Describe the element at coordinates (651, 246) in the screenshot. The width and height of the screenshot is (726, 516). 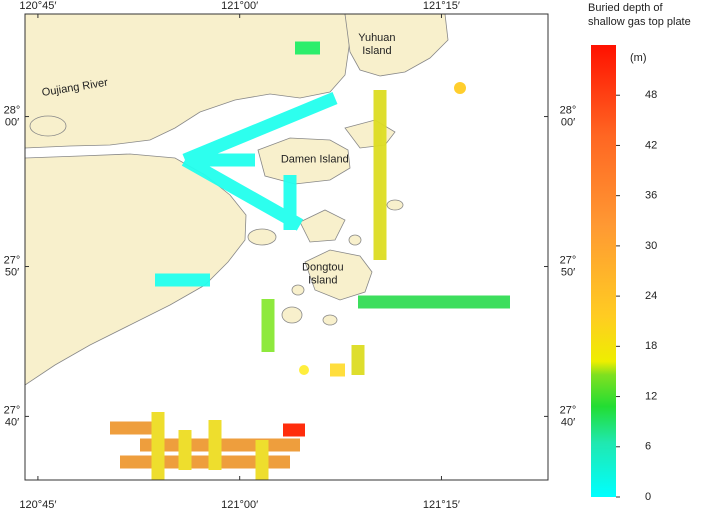
I see `colorbar-tick-label: 30` at that location.